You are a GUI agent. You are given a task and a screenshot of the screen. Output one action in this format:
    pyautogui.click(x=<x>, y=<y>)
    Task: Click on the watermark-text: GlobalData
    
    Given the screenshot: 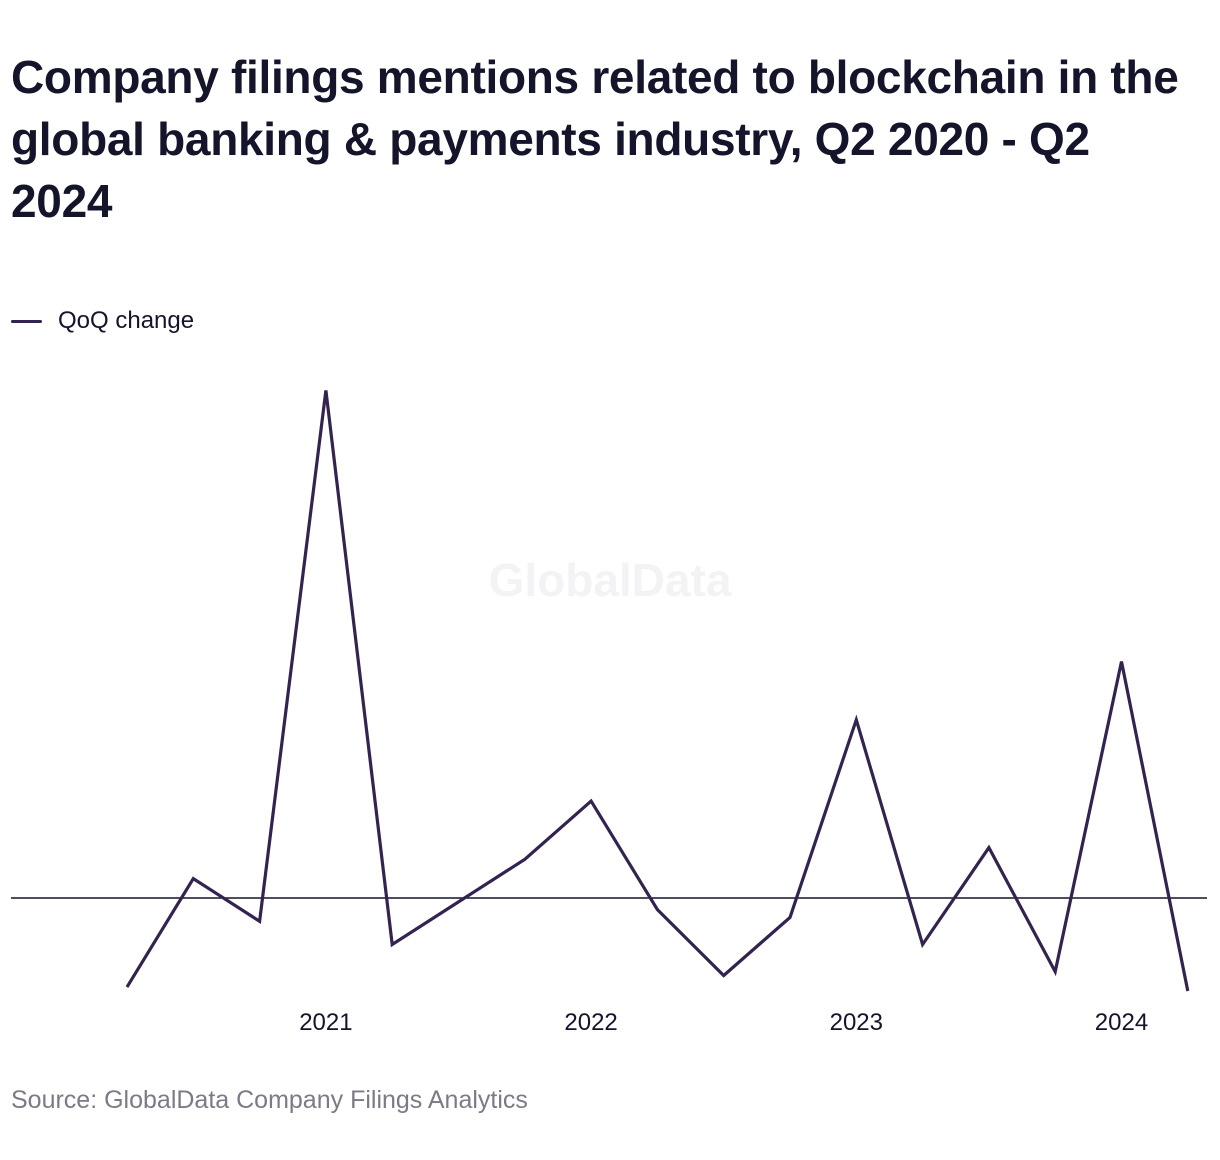 What is the action you would take?
    pyautogui.click(x=610, y=580)
    